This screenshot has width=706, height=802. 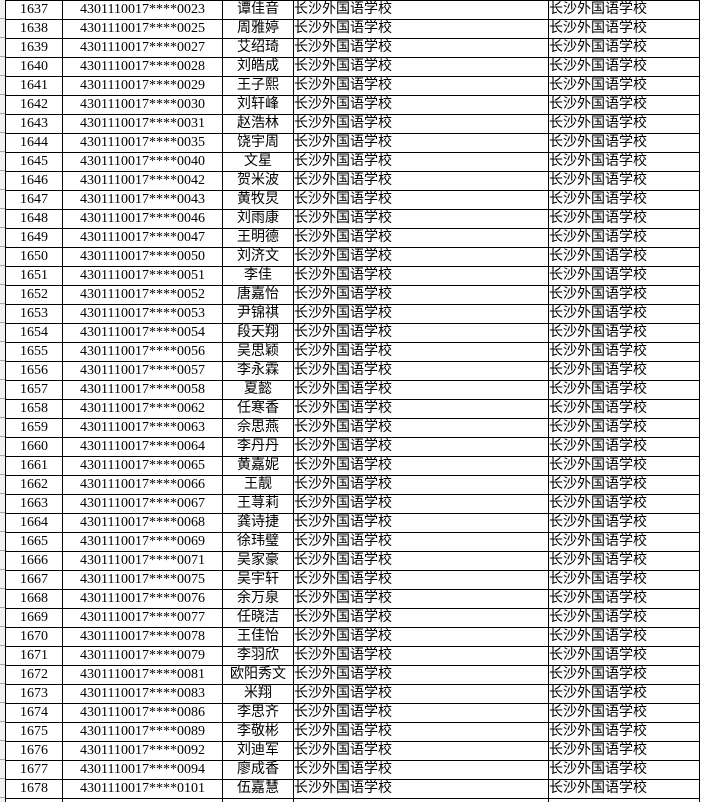 I want to click on seq-cell: 1658, so click(x=34, y=409).